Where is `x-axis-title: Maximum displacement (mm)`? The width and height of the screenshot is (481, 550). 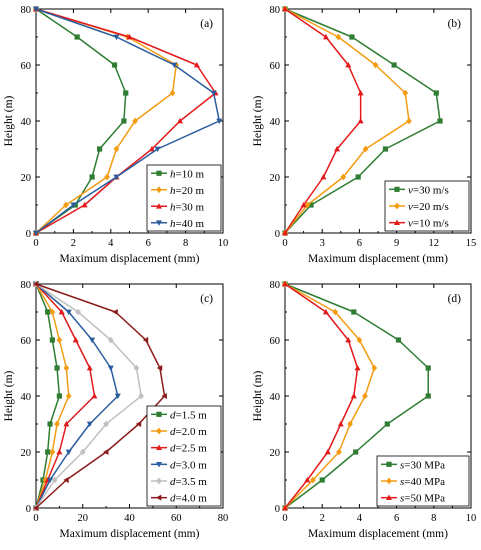
x-axis-title: Maximum displacement (mm) is located at coordinates (130, 534).